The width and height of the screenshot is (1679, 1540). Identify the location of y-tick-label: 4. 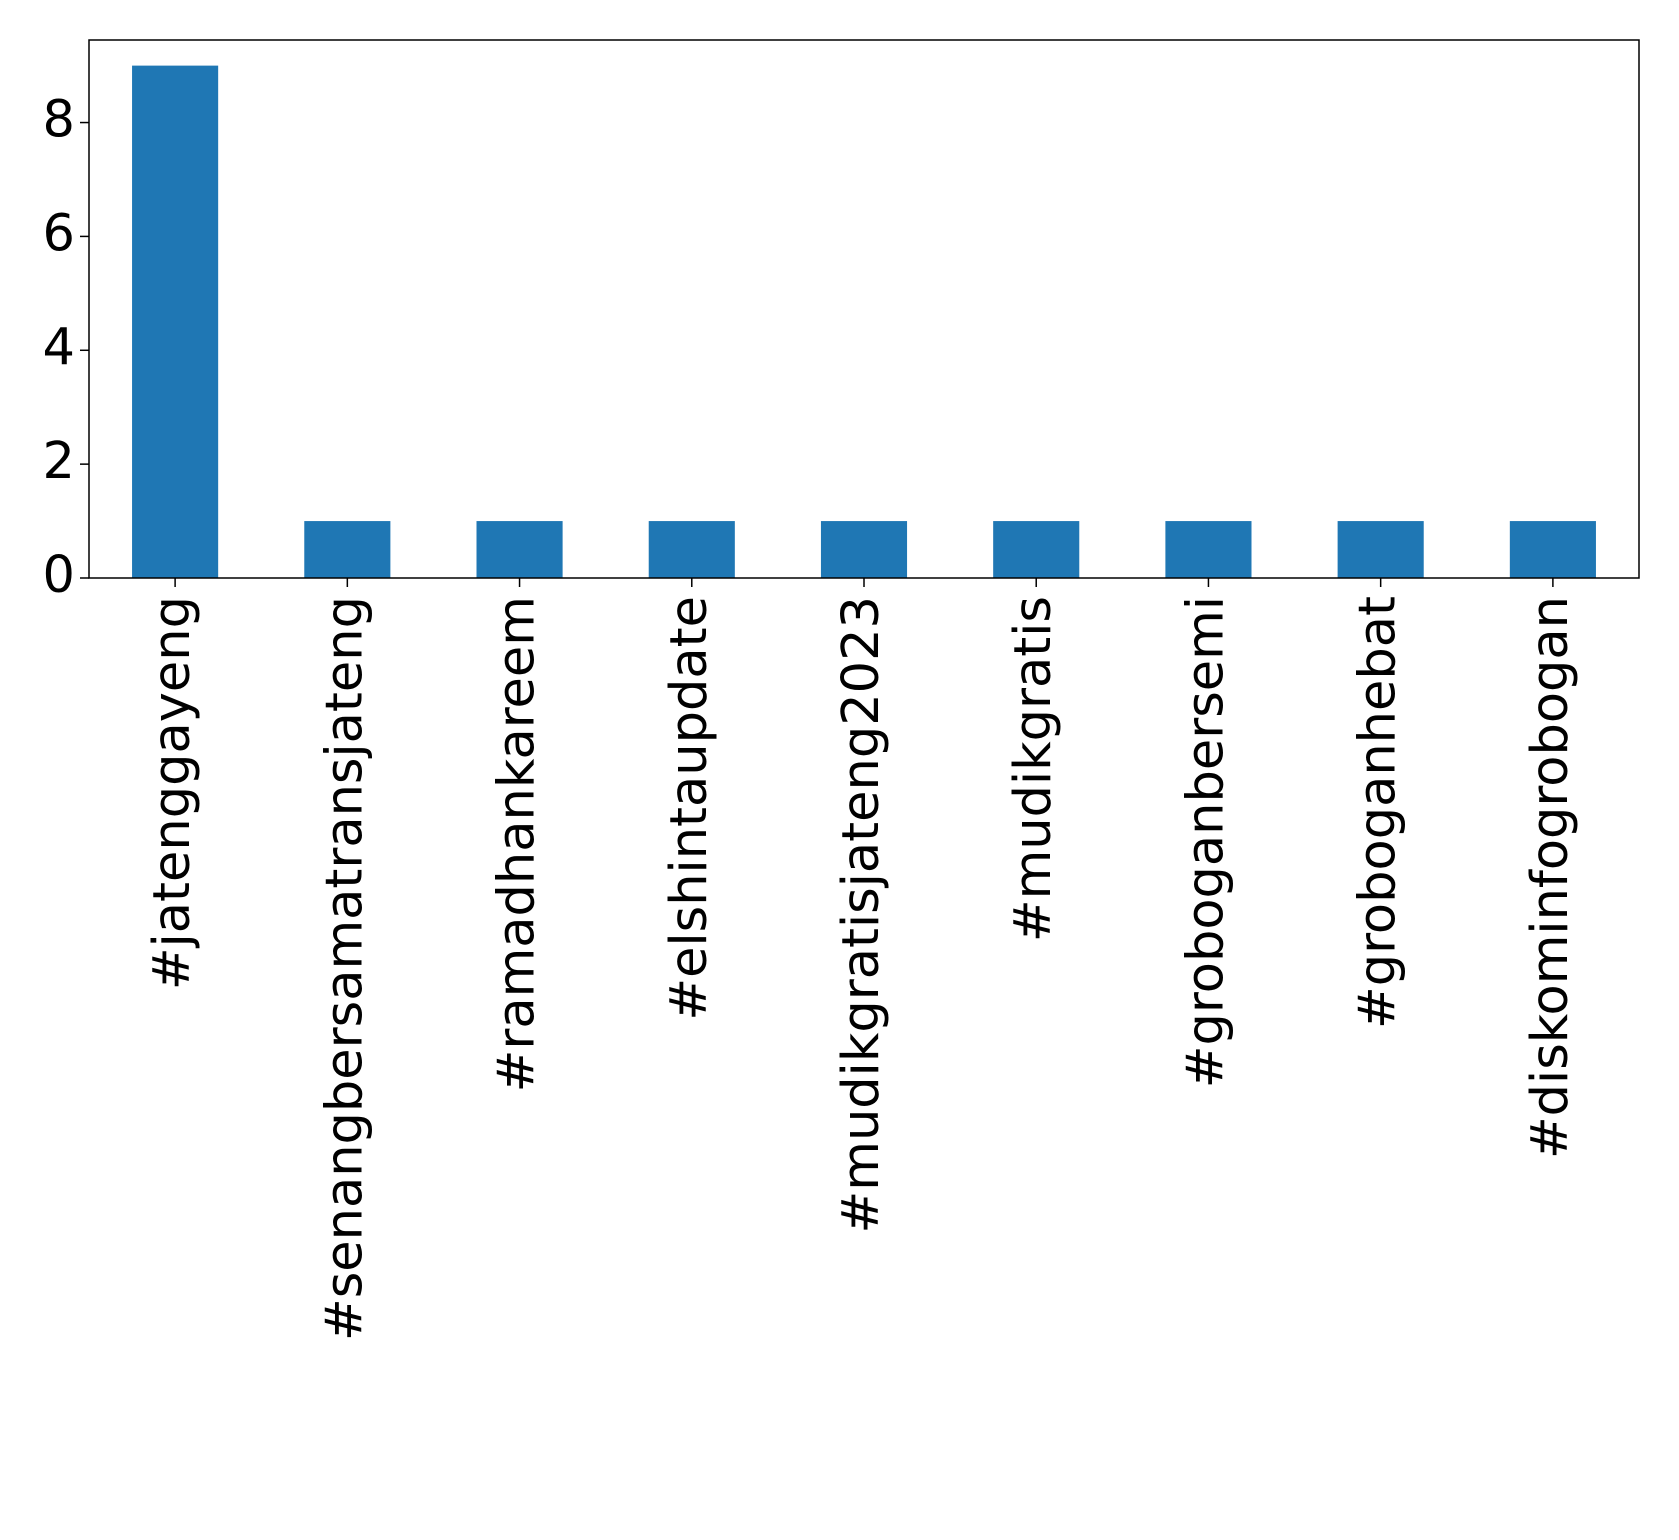
(59, 347).